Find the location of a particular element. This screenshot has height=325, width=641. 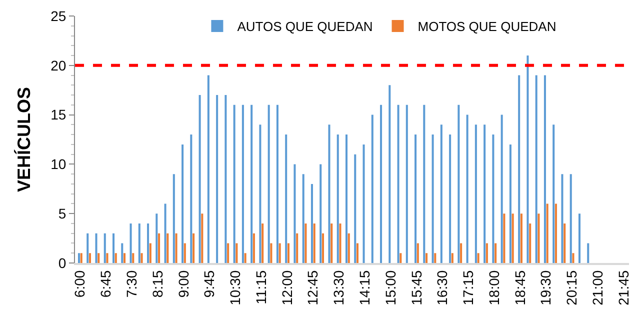

y-axis-title: VEHÍCULOS is located at coordinates (24, 139).